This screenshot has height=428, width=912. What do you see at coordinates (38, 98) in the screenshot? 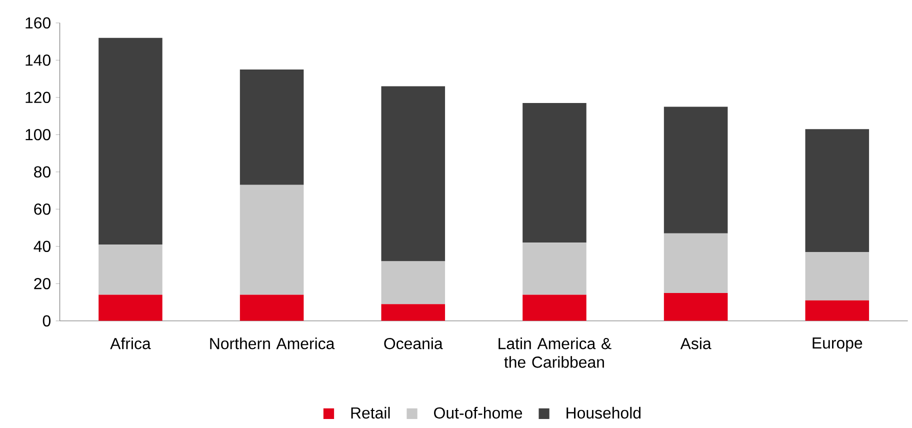
I see `y-tick-label: 120` at bounding box center [38, 98].